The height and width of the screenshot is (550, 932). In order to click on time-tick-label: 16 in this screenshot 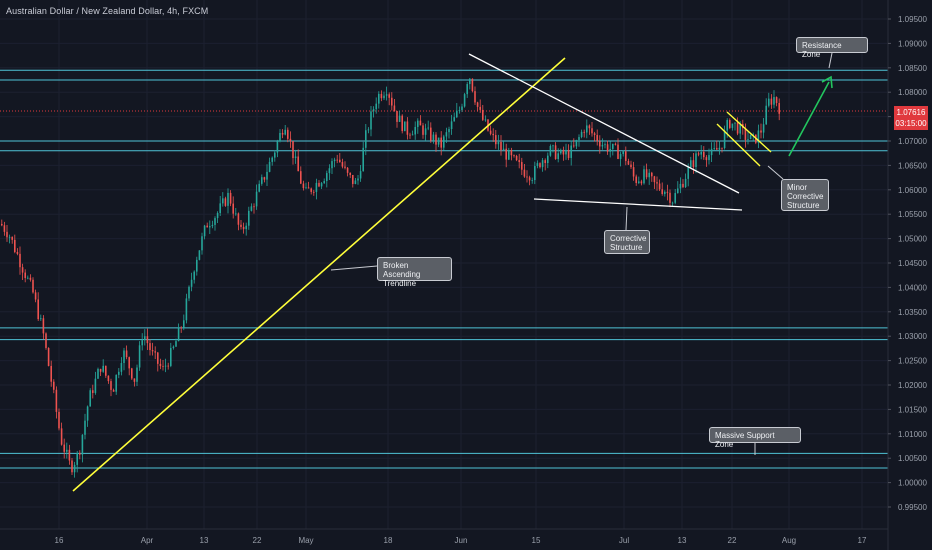, I will do `click(59, 540)`.